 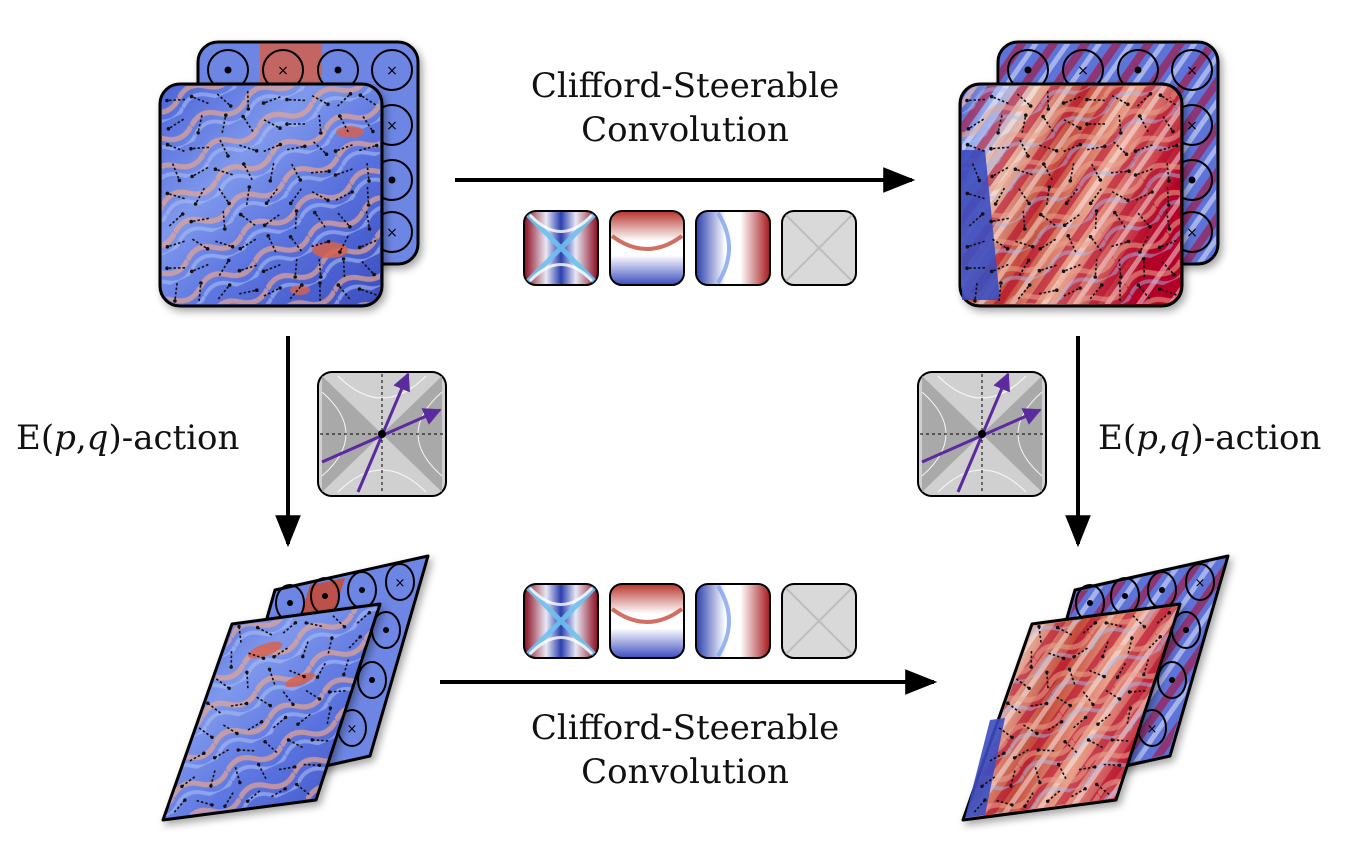 What do you see at coordinates (98, 438) in the screenshot?
I see `left-action-q: q` at bounding box center [98, 438].